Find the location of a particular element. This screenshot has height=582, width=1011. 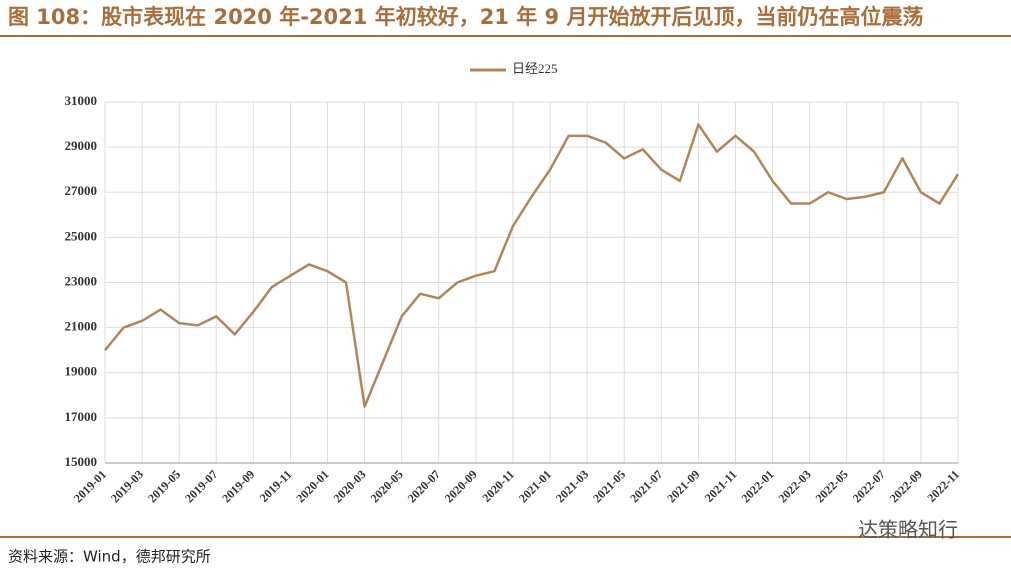

y-tick-label: 27000 is located at coordinates (81, 190).